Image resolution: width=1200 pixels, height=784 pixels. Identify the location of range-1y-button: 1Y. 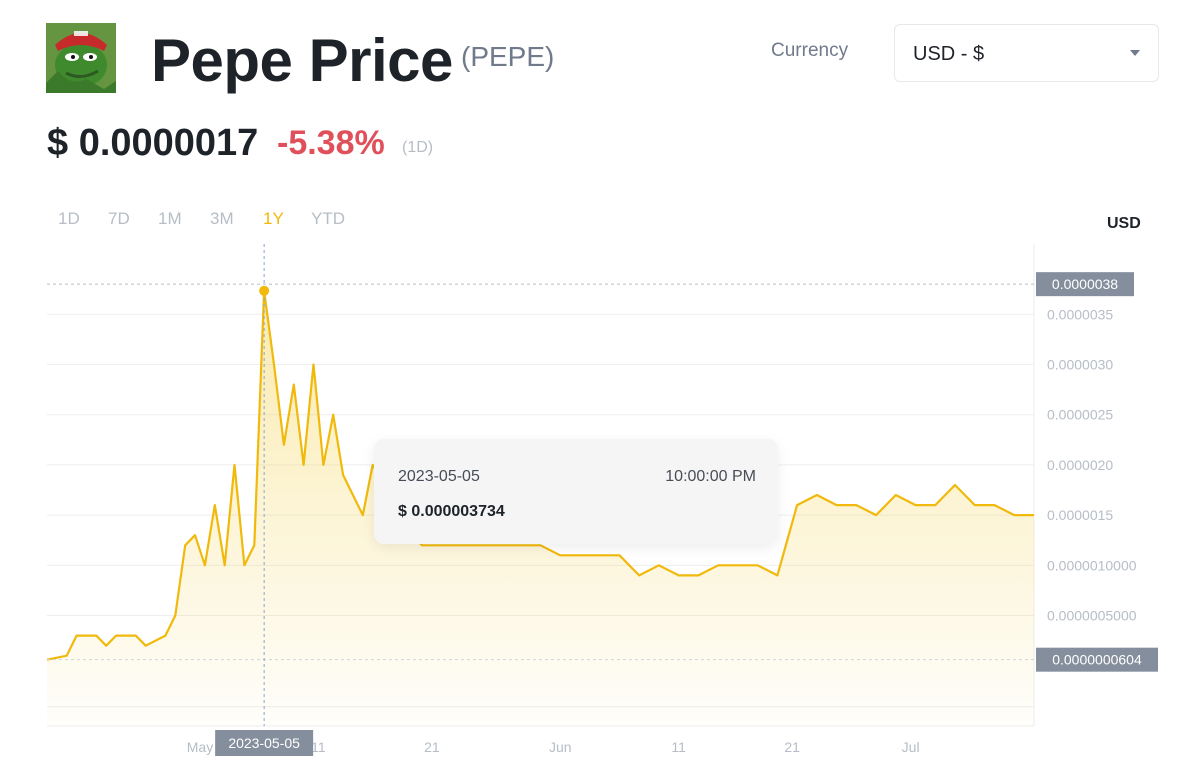
(273, 218).